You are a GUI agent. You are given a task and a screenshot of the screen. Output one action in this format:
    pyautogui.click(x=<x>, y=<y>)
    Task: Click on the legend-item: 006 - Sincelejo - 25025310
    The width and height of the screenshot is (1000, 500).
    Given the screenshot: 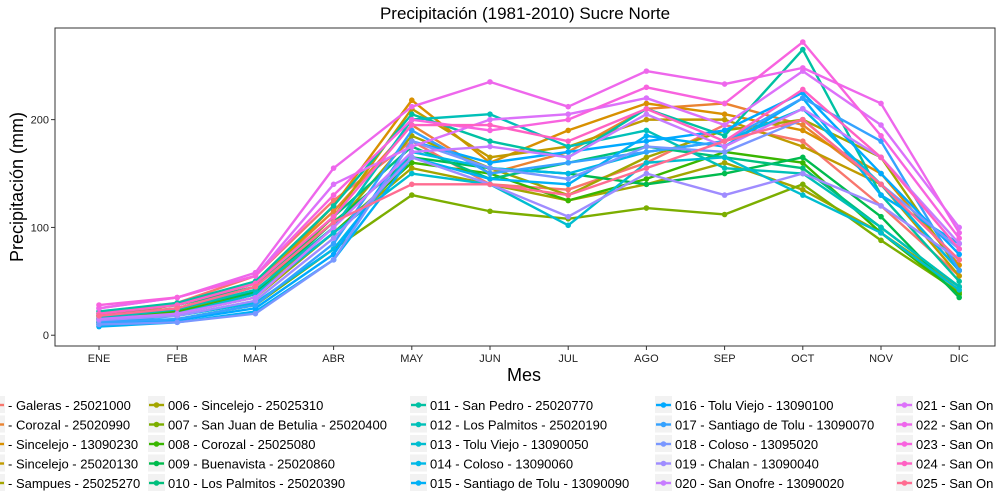 What is the action you would take?
    pyautogui.click(x=235, y=404)
    